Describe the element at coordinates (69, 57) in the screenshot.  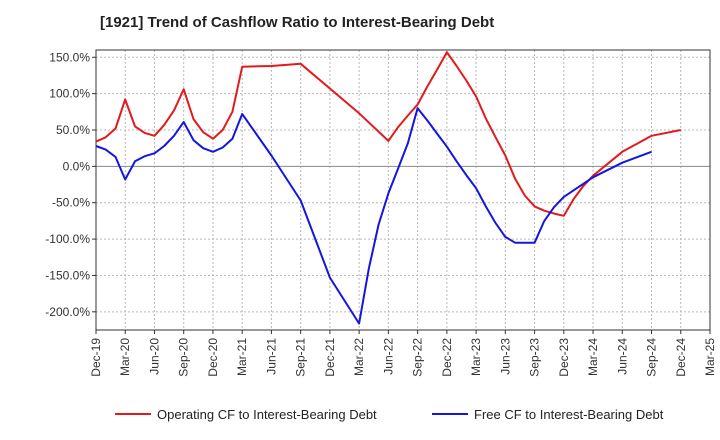
I see `y-tick-label: 150.0%` at that location.